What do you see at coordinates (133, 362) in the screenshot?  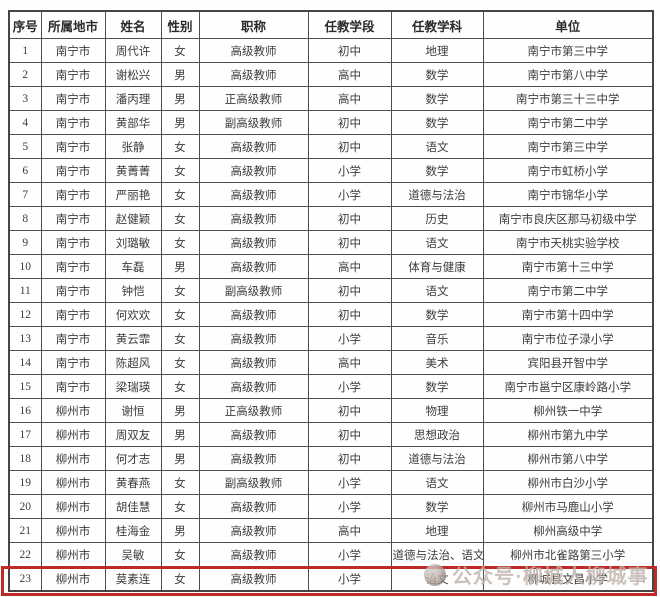 I see `table-cell: 陈超风` at bounding box center [133, 362].